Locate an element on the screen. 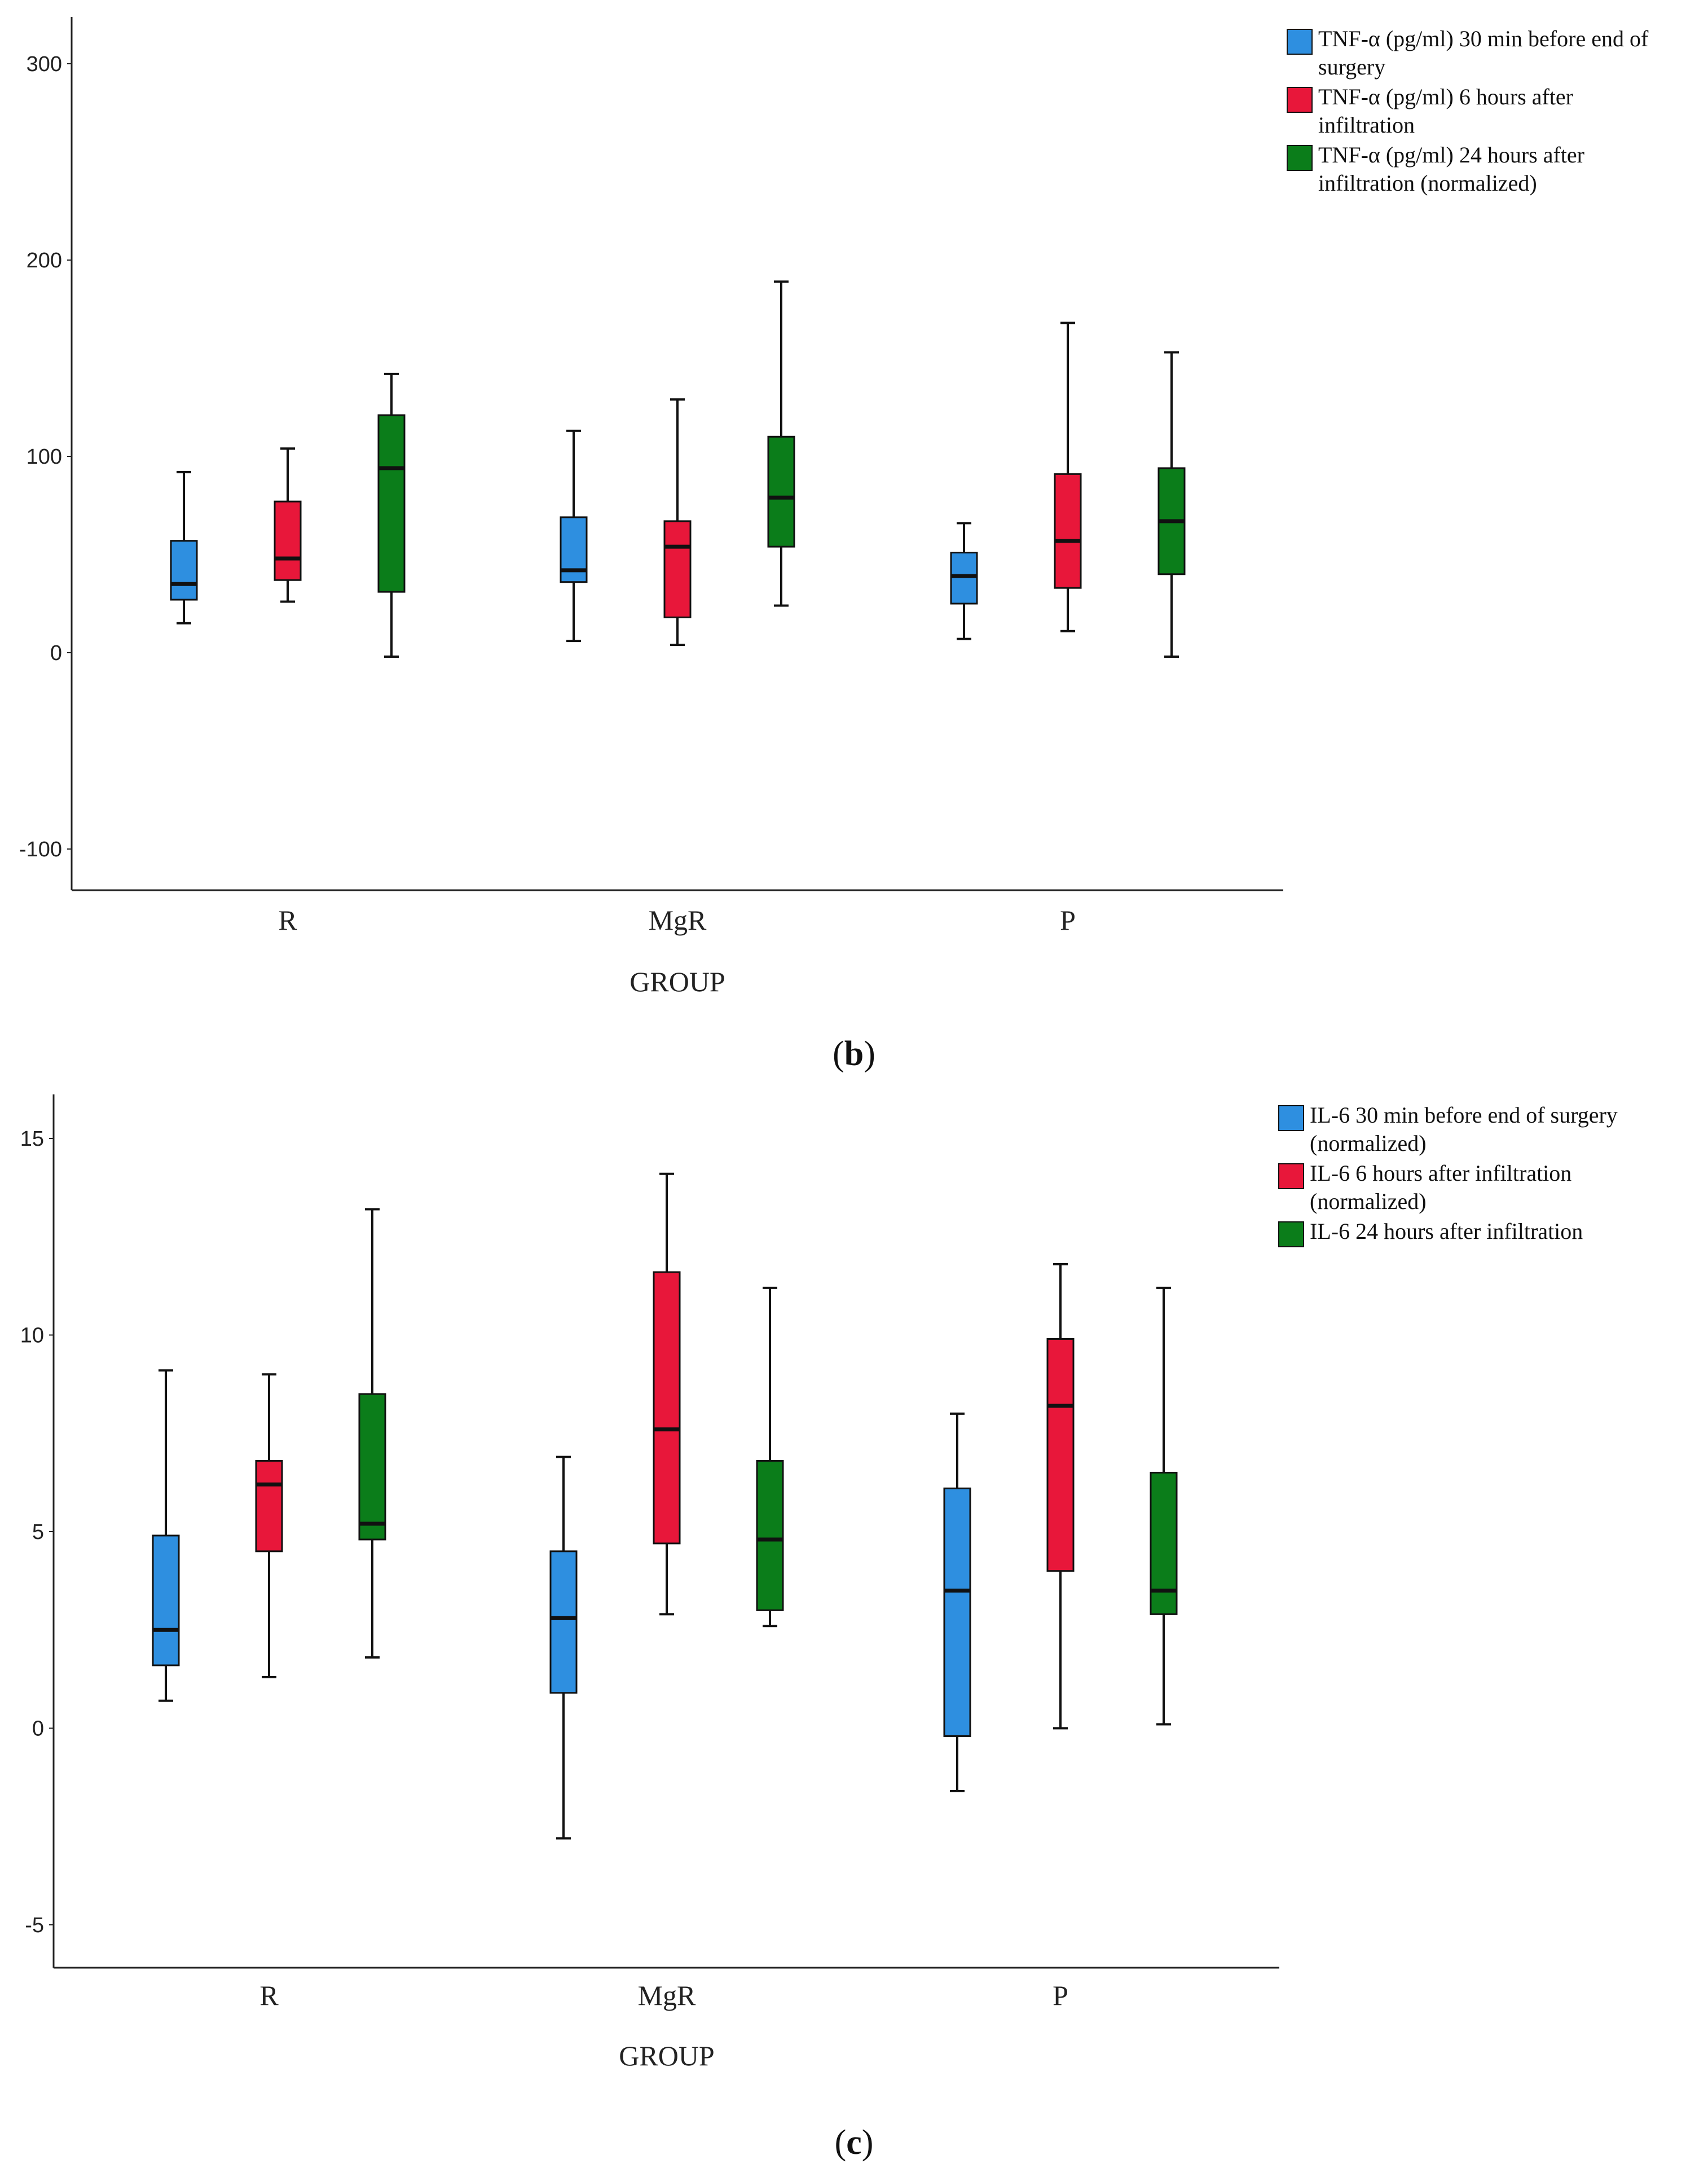  panel-c-category-MgR: MgR is located at coordinates (667, 1996).